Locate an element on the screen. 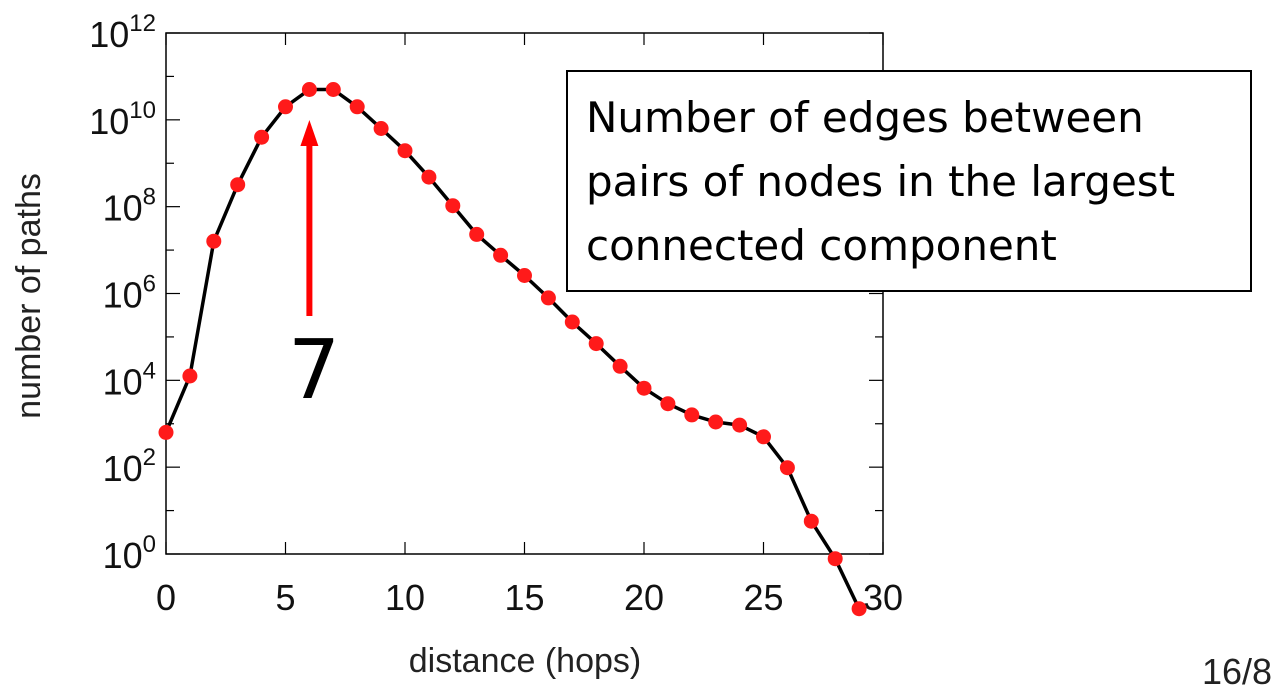  y-tick-label: 10² is located at coordinates (129, 466).